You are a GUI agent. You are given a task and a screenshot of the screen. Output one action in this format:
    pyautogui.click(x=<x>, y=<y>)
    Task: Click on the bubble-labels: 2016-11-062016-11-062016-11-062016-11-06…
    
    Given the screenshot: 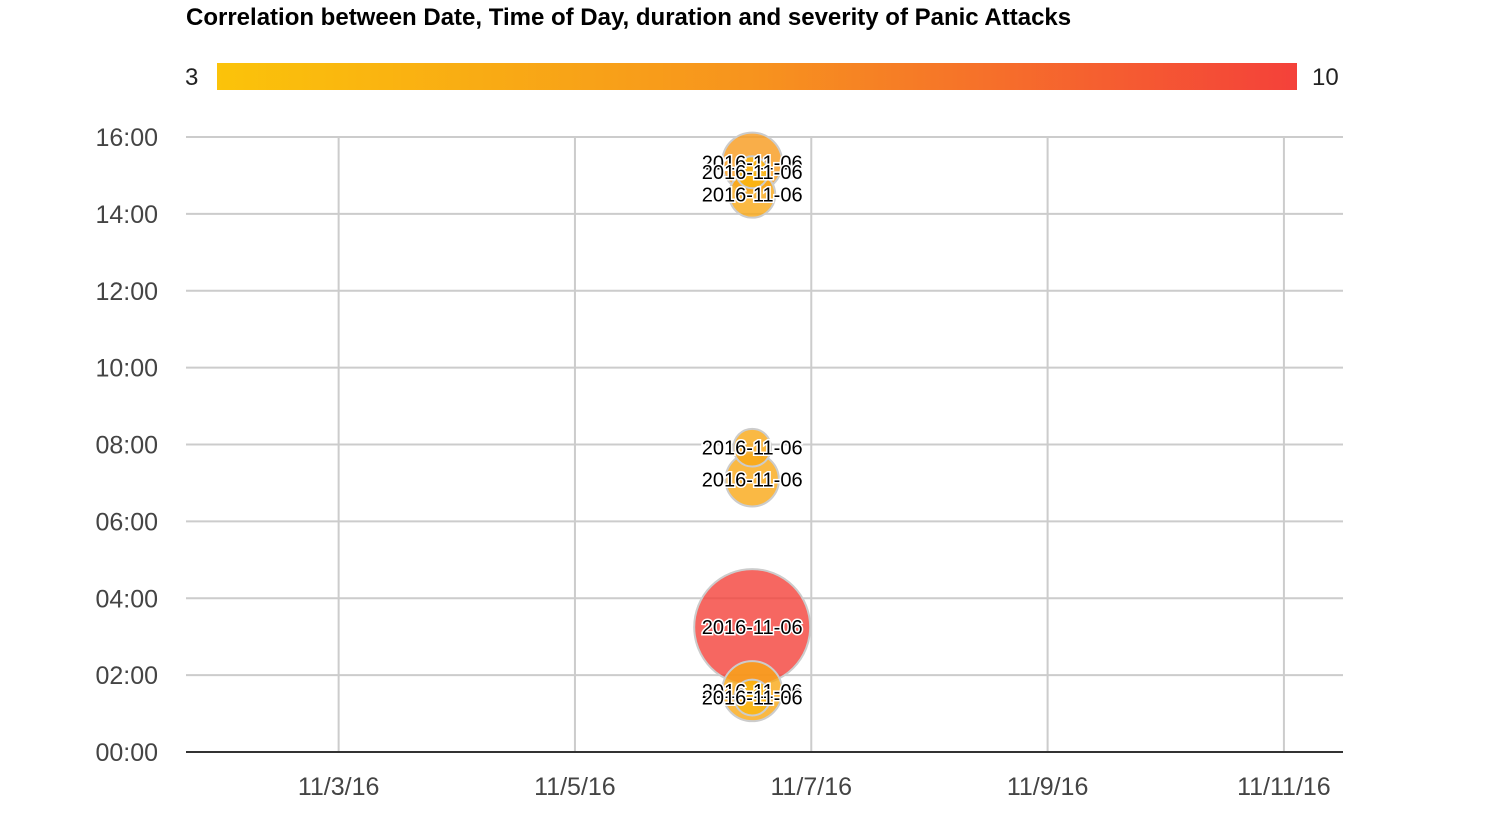 What is the action you would take?
    pyautogui.click(x=752, y=431)
    